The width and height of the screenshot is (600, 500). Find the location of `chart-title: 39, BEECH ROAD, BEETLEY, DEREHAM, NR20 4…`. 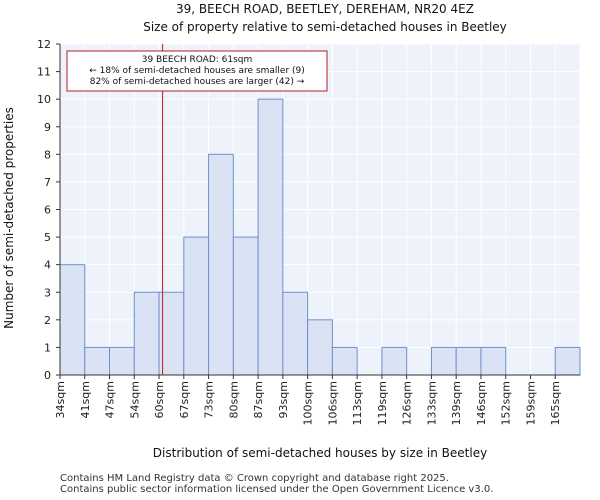

chart-title: 39, BEECH ROAD, BEETLEY, DEREHAM, NR20 4… is located at coordinates (325, 9).